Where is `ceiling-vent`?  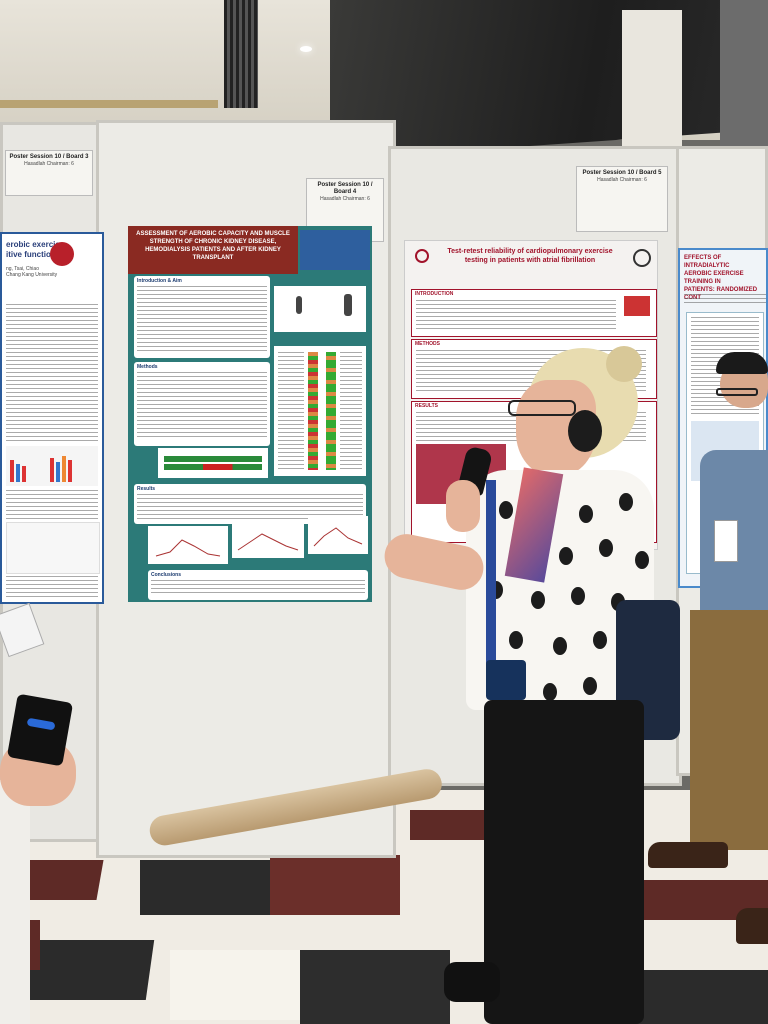 ceiling-vent is located at coordinates (241, 54).